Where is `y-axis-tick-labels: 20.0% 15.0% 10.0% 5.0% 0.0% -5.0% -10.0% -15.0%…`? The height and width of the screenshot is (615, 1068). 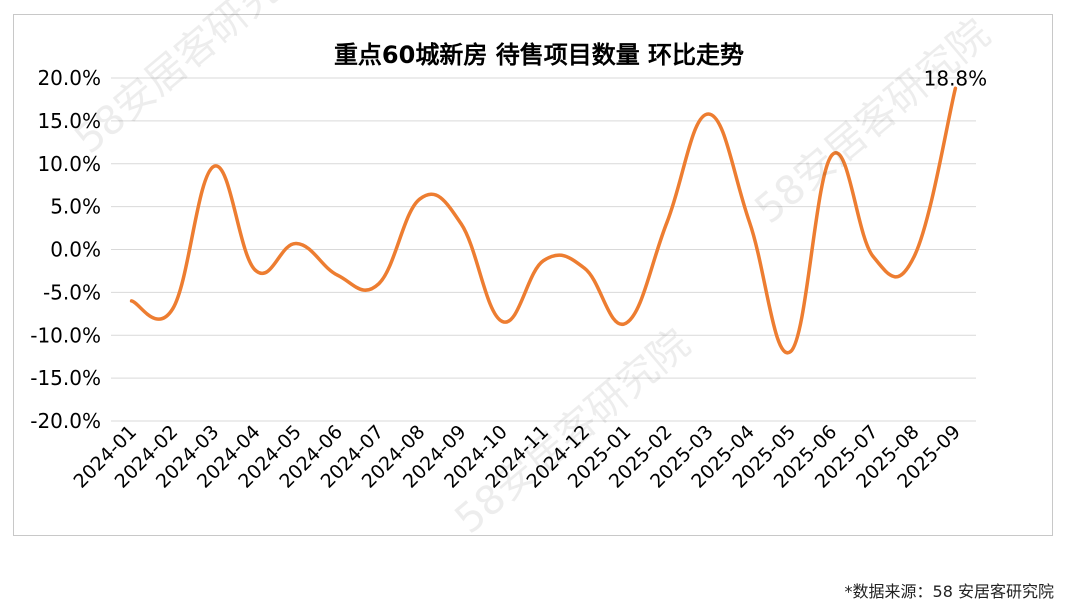 y-axis-tick-labels: 20.0% 15.0% 10.0% 5.0% 0.0% -5.0% -10.0% -15.0%… is located at coordinates (65, 249).